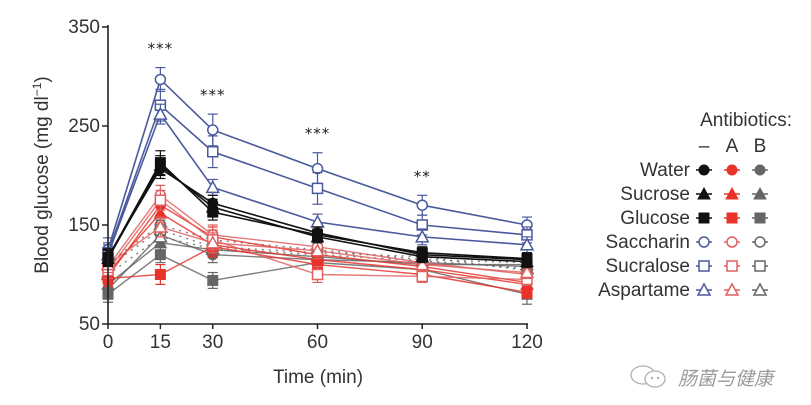 This screenshot has height=405, width=811. What do you see at coordinates (42, 79) in the screenshot?
I see `y-axis-label-close: )` at bounding box center [42, 79].